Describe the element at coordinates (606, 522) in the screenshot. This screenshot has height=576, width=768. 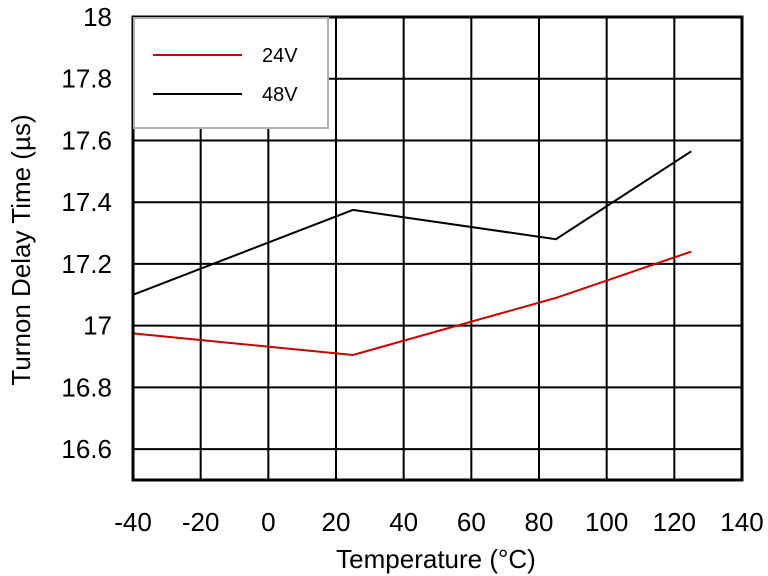
I see `x-tick-label: 100` at that location.